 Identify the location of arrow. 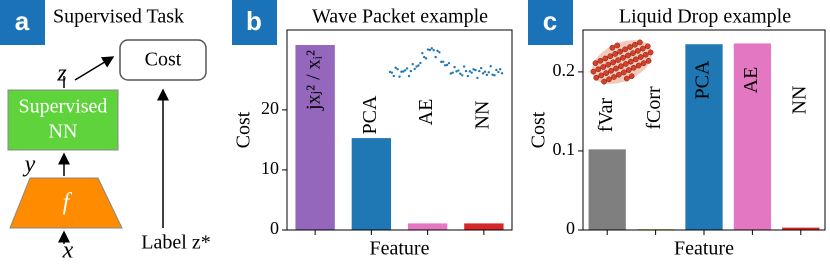
(94, 68).